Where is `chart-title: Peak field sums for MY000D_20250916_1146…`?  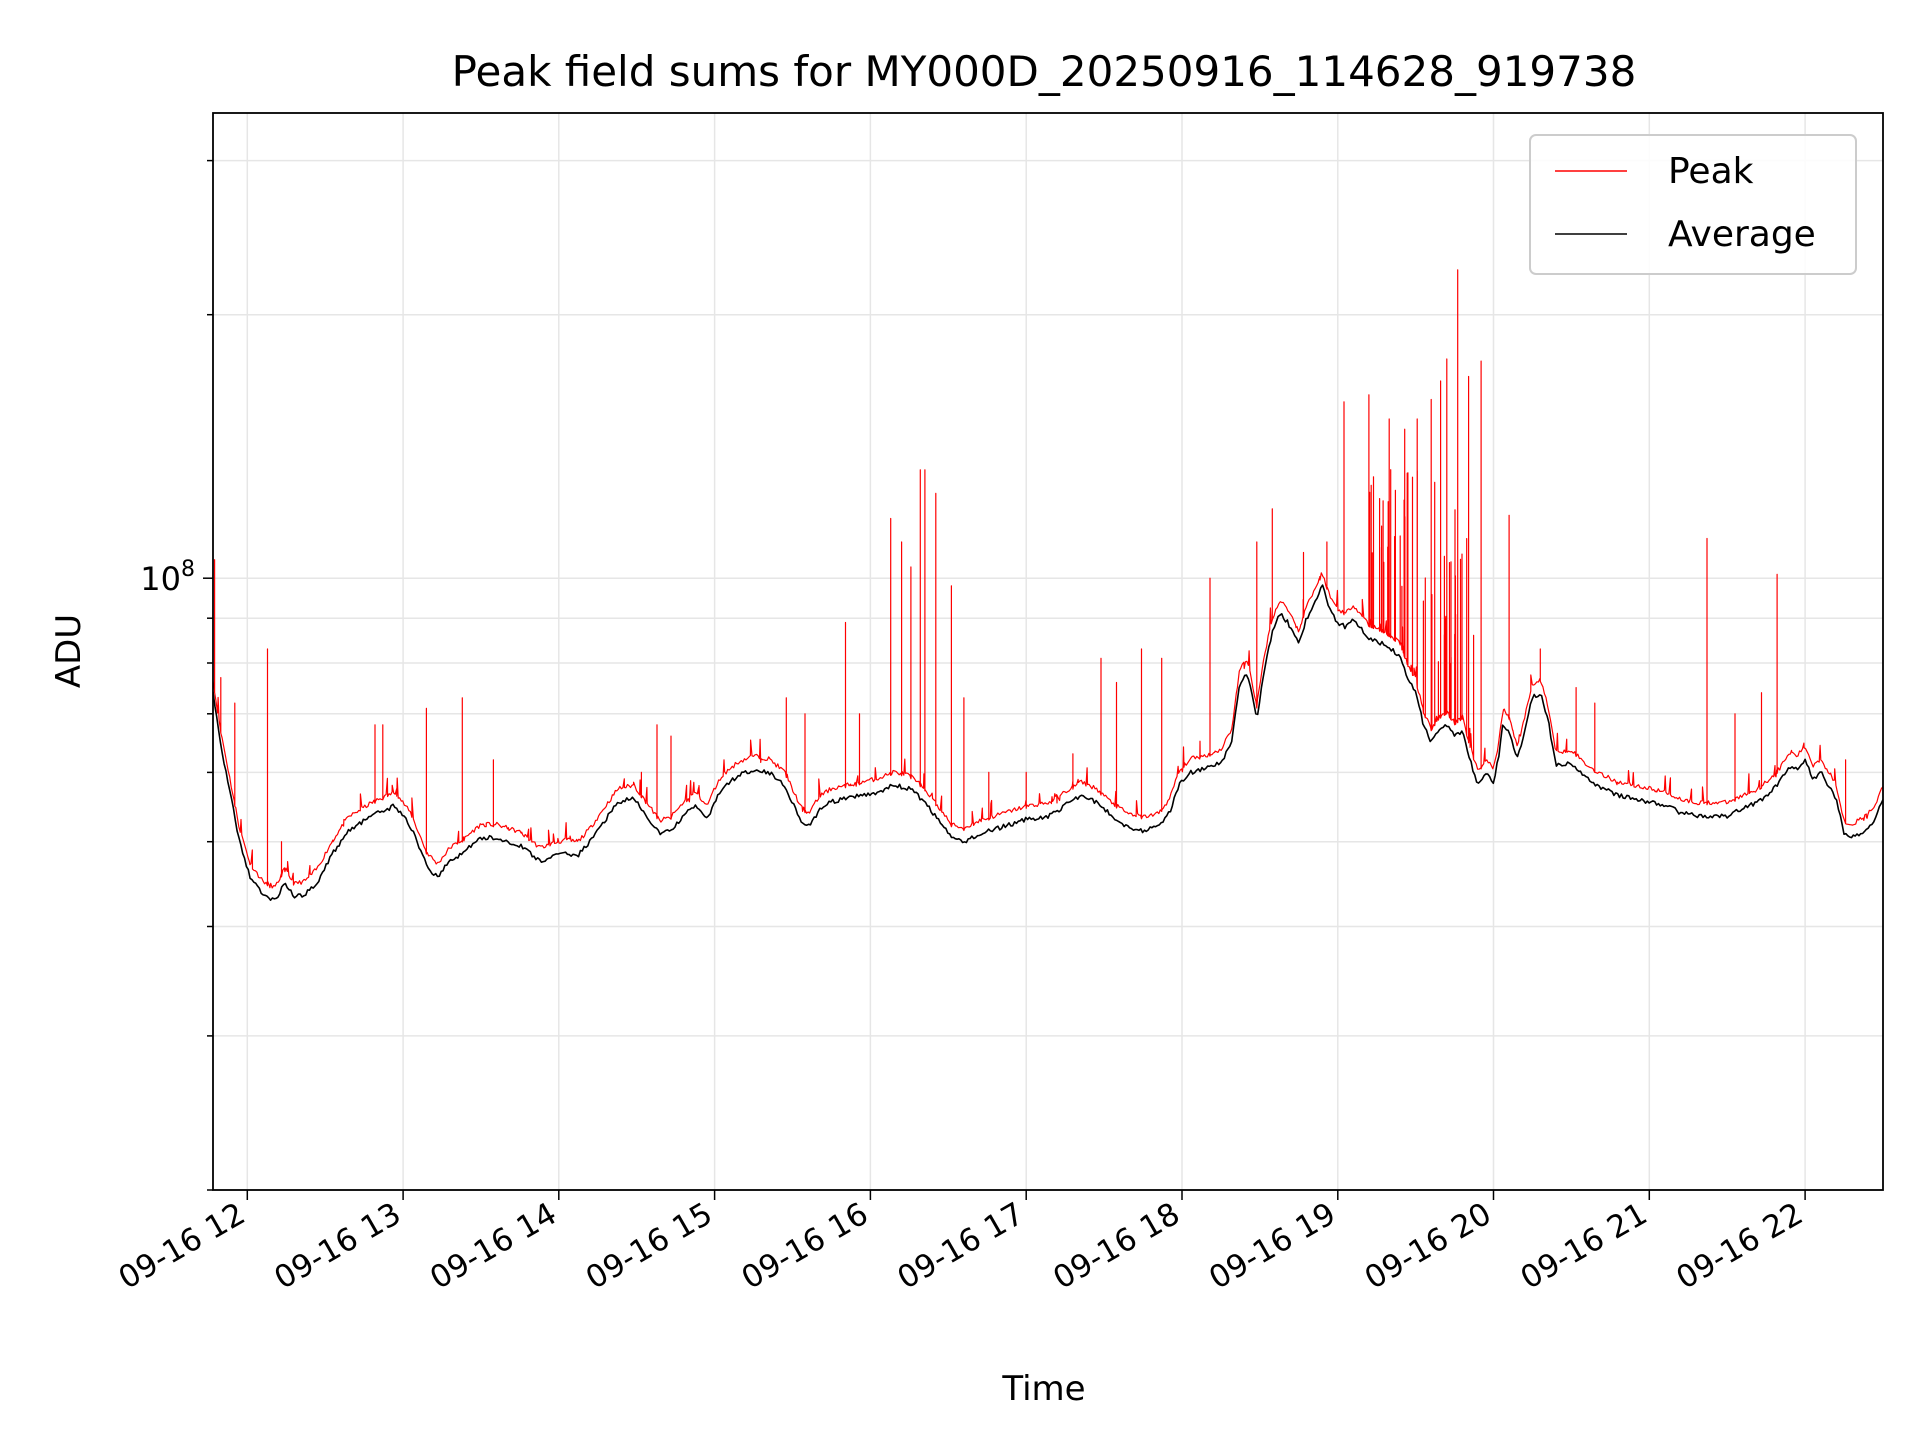
chart-title: Peak field sums for MY000D_20250916_1146… is located at coordinates (1044, 71).